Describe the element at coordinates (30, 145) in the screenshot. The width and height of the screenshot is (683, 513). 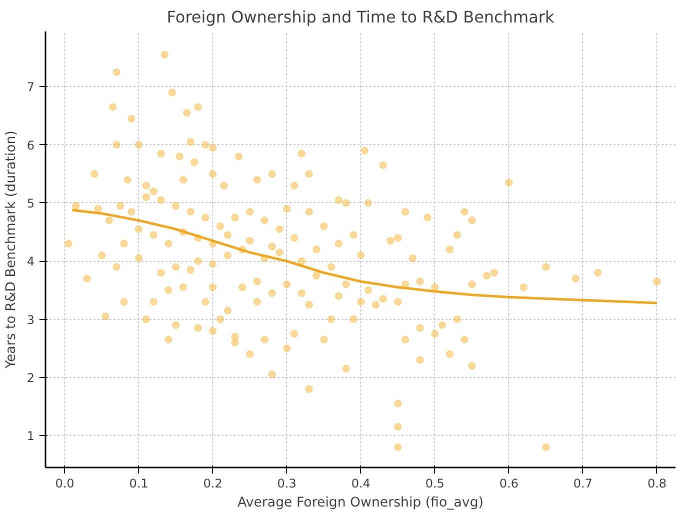
I see `y-tick-label: 6` at that location.